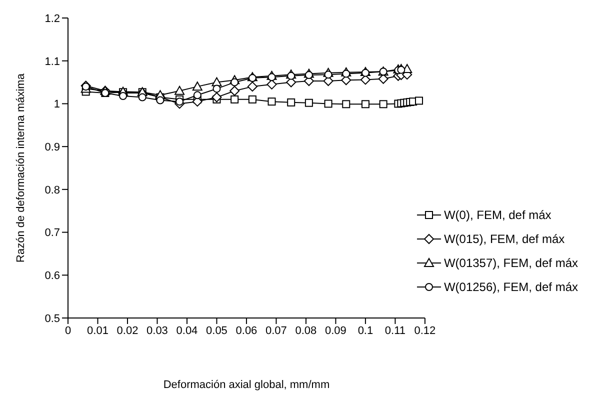  What do you see at coordinates (157, 330) in the screenshot?
I see `x-tick-label: 0.03` at bounding box center [157, 330].